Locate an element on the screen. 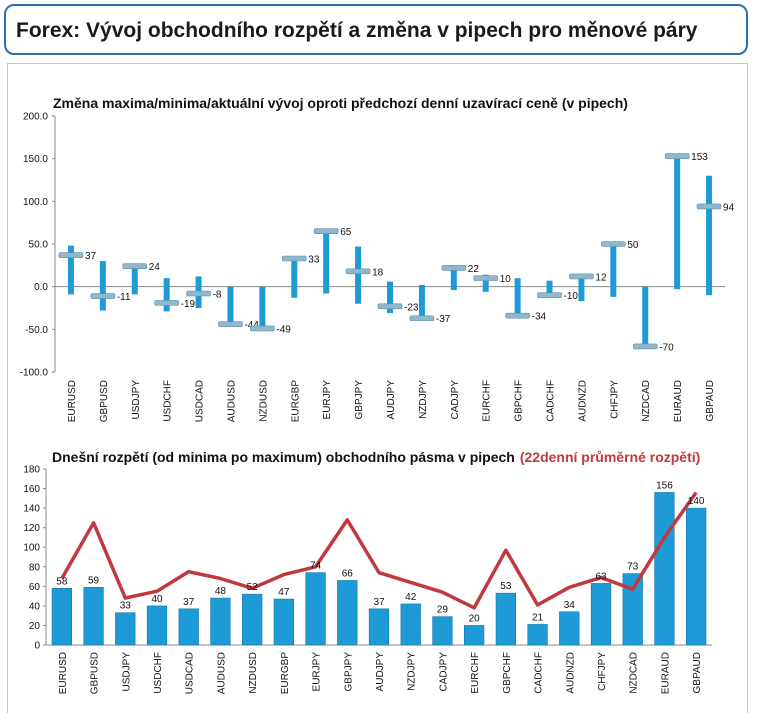  chart1-data-label: -8 is located at coordinates (217, 294).